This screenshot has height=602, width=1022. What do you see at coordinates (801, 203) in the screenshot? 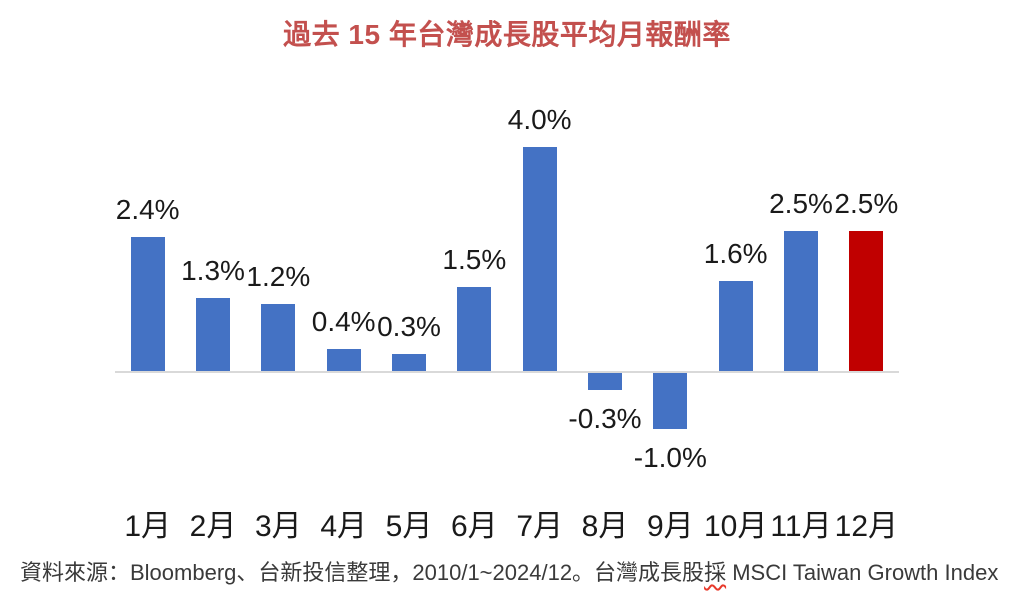
I see `value-label-month-11: 2.5%` at bounding box center [801, 203].